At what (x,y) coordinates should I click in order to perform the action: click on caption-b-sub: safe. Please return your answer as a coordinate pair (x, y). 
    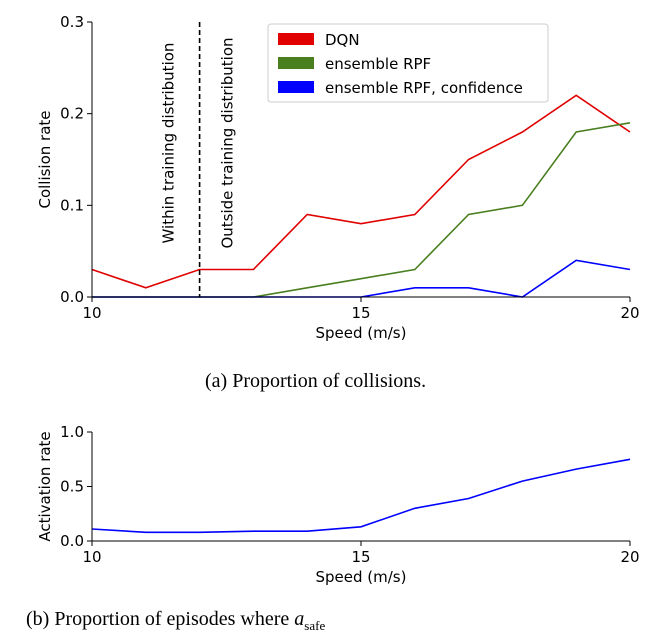
    Looking at the image, I should click on (315, 625).